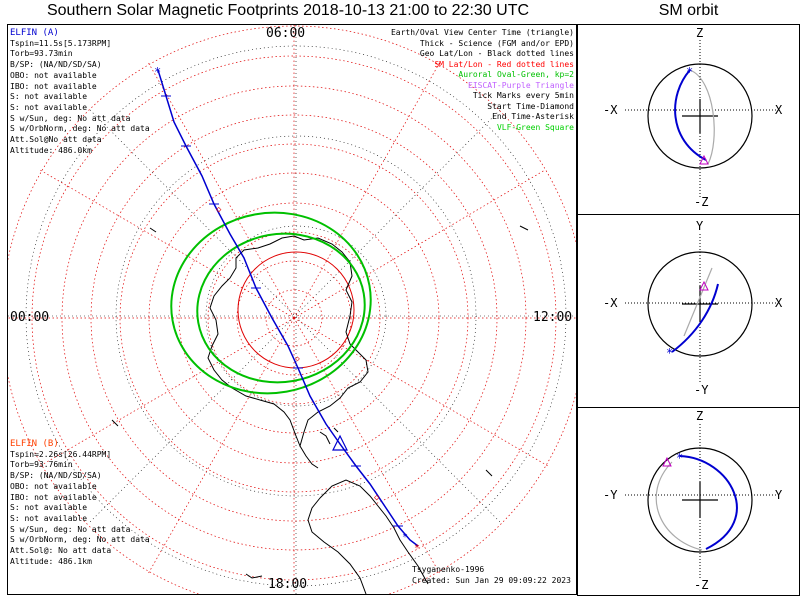 The width and height of the screenshot is (800, 600). What do you see at coordinates (516, 74) in the screenshot?
I see `legend-item: Auroral Oval-Green, kp=2` at bounding box center [516, 74].